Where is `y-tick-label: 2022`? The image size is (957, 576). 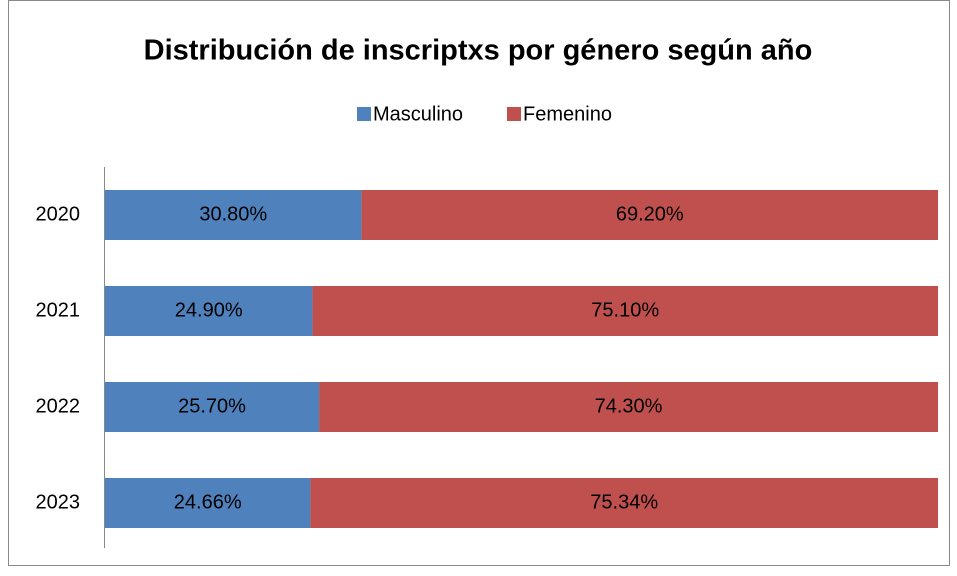 y-tick-label: 2022 is located at coordinates (58, 406).